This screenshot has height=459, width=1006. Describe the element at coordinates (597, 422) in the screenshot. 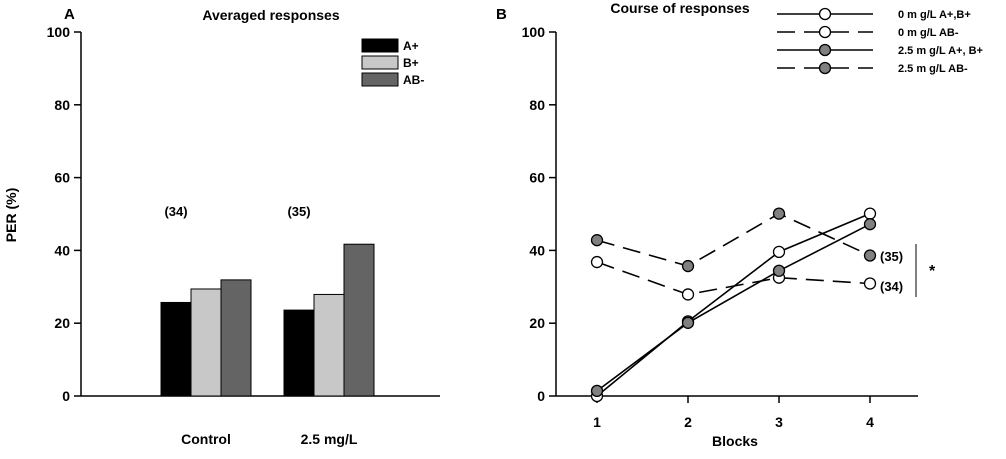

I see `panel-b-xtick-label: 1` at that location.